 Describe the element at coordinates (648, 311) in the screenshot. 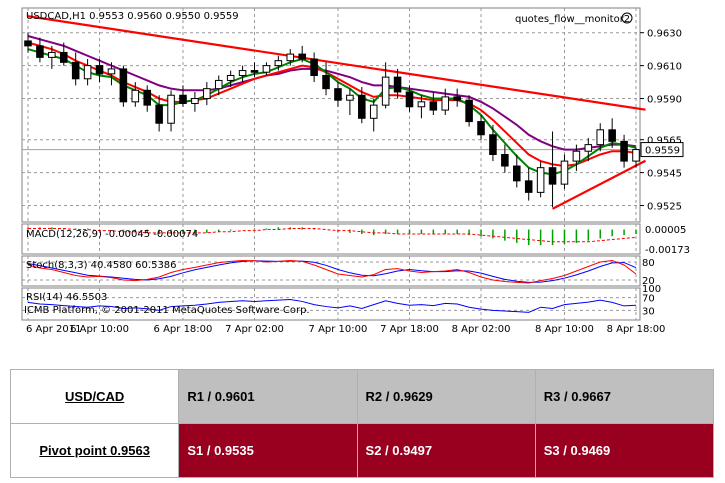

I see `rsi-tick-label: 30` at that location.